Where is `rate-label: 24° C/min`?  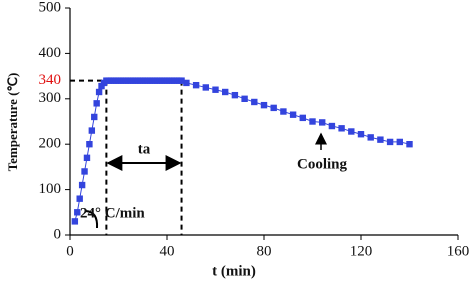
rate-label: 24° C/min is located at coordinates (112, 213).